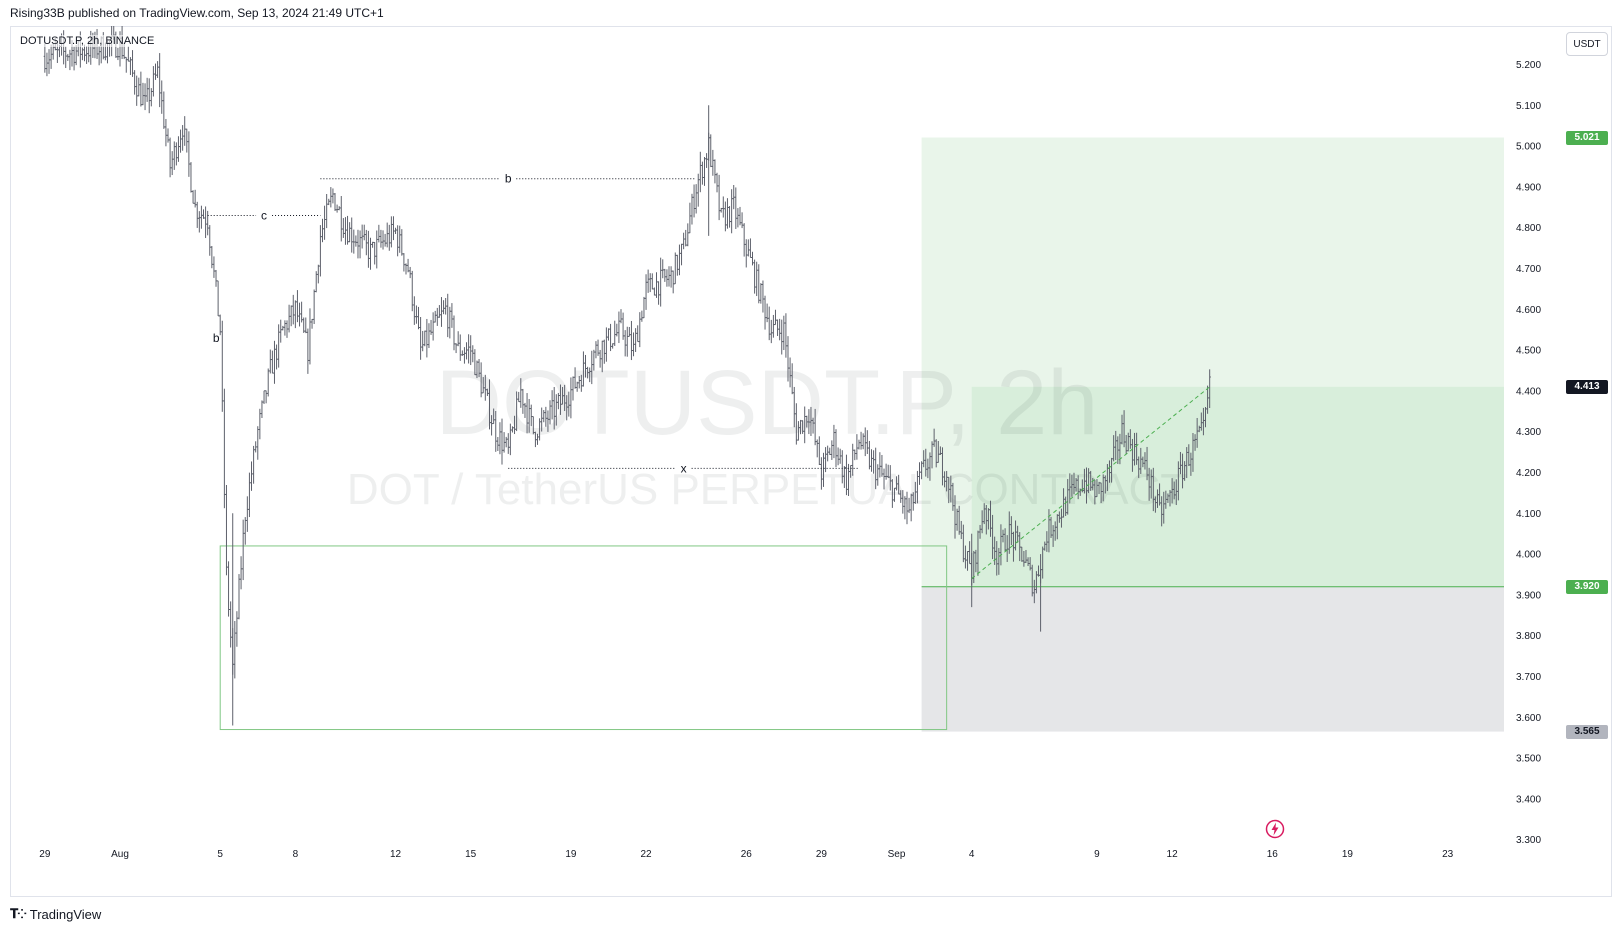 This screenshot has width=1622, height=931. What do you see at coordinates (1097, 854) in the screenshot?
I see `x-axis-tick-label: 9` at bounding box center [1097, 854].